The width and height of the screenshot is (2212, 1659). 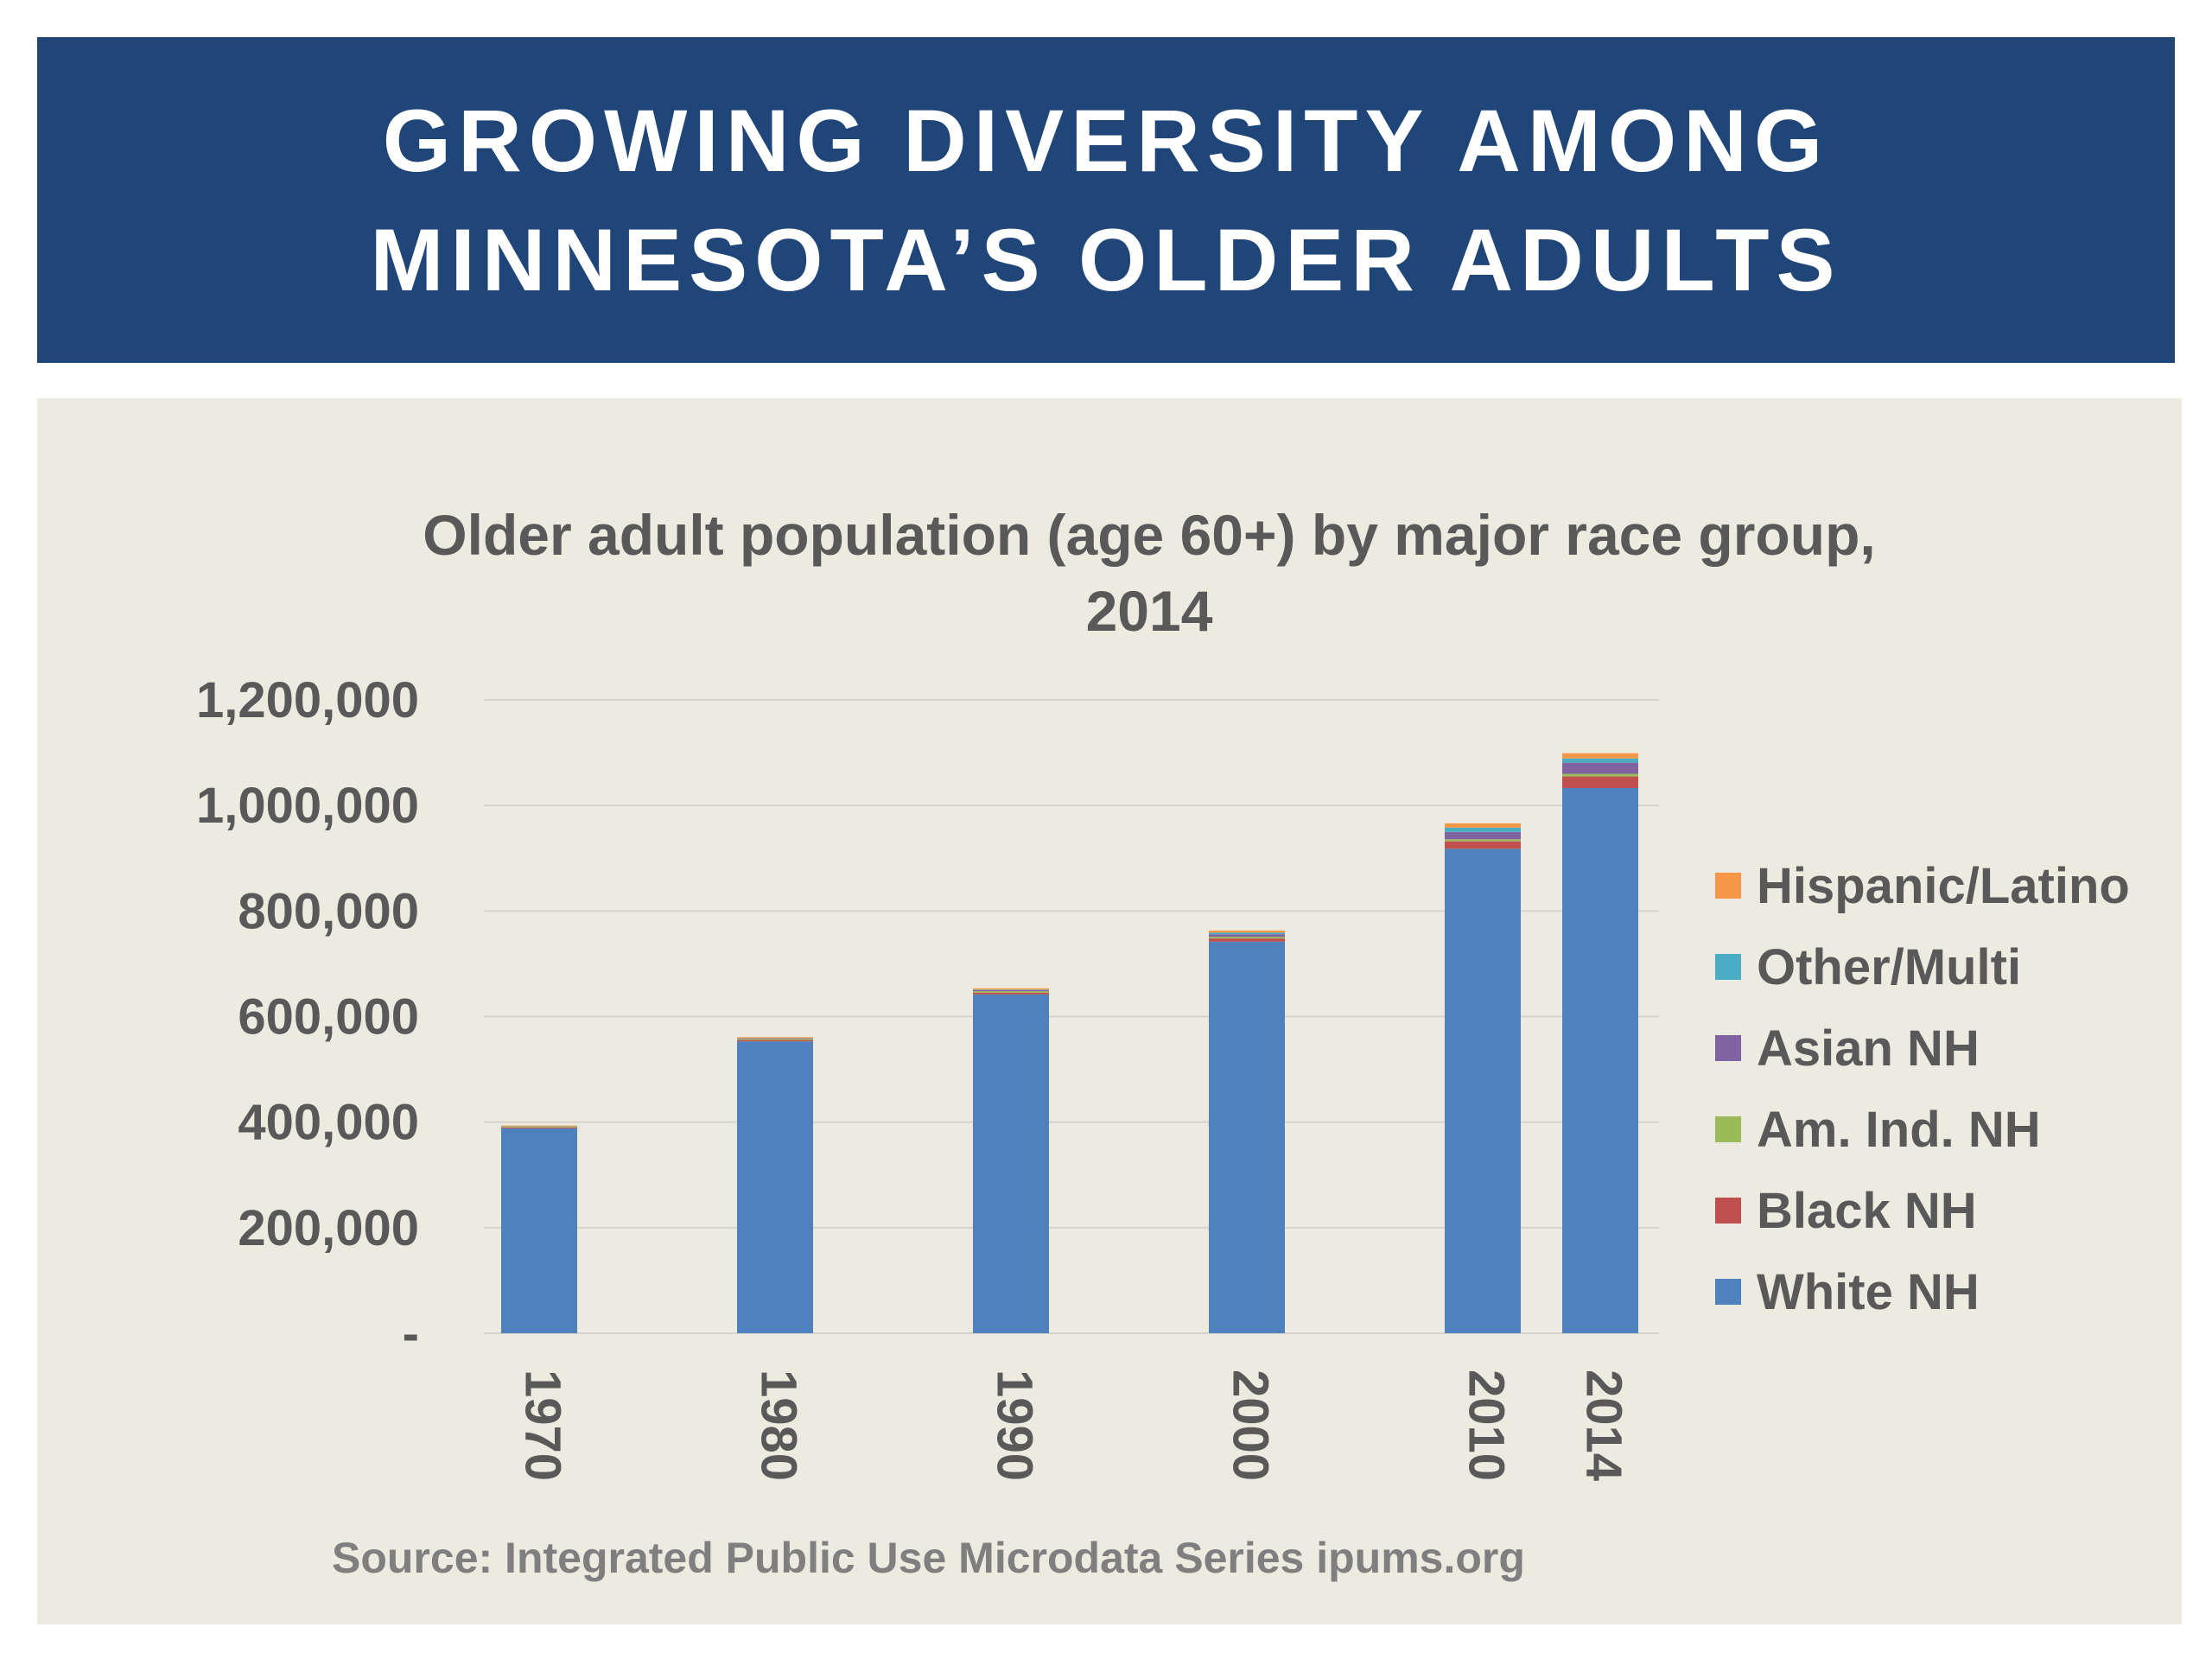 What do you see at coordinates (1247, 1137) in the screenshot?
I see `bar-2000-white-nh` at bounding box center [1247, 1137].